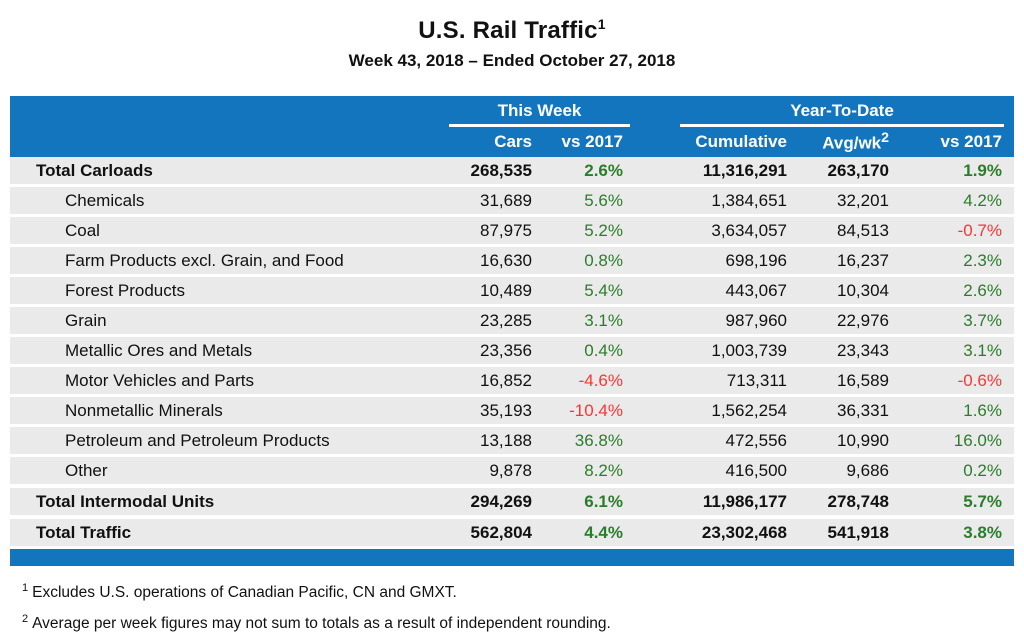 The image size is (1024, 637). I want to click on row-label: Coal, so click(82, 230).